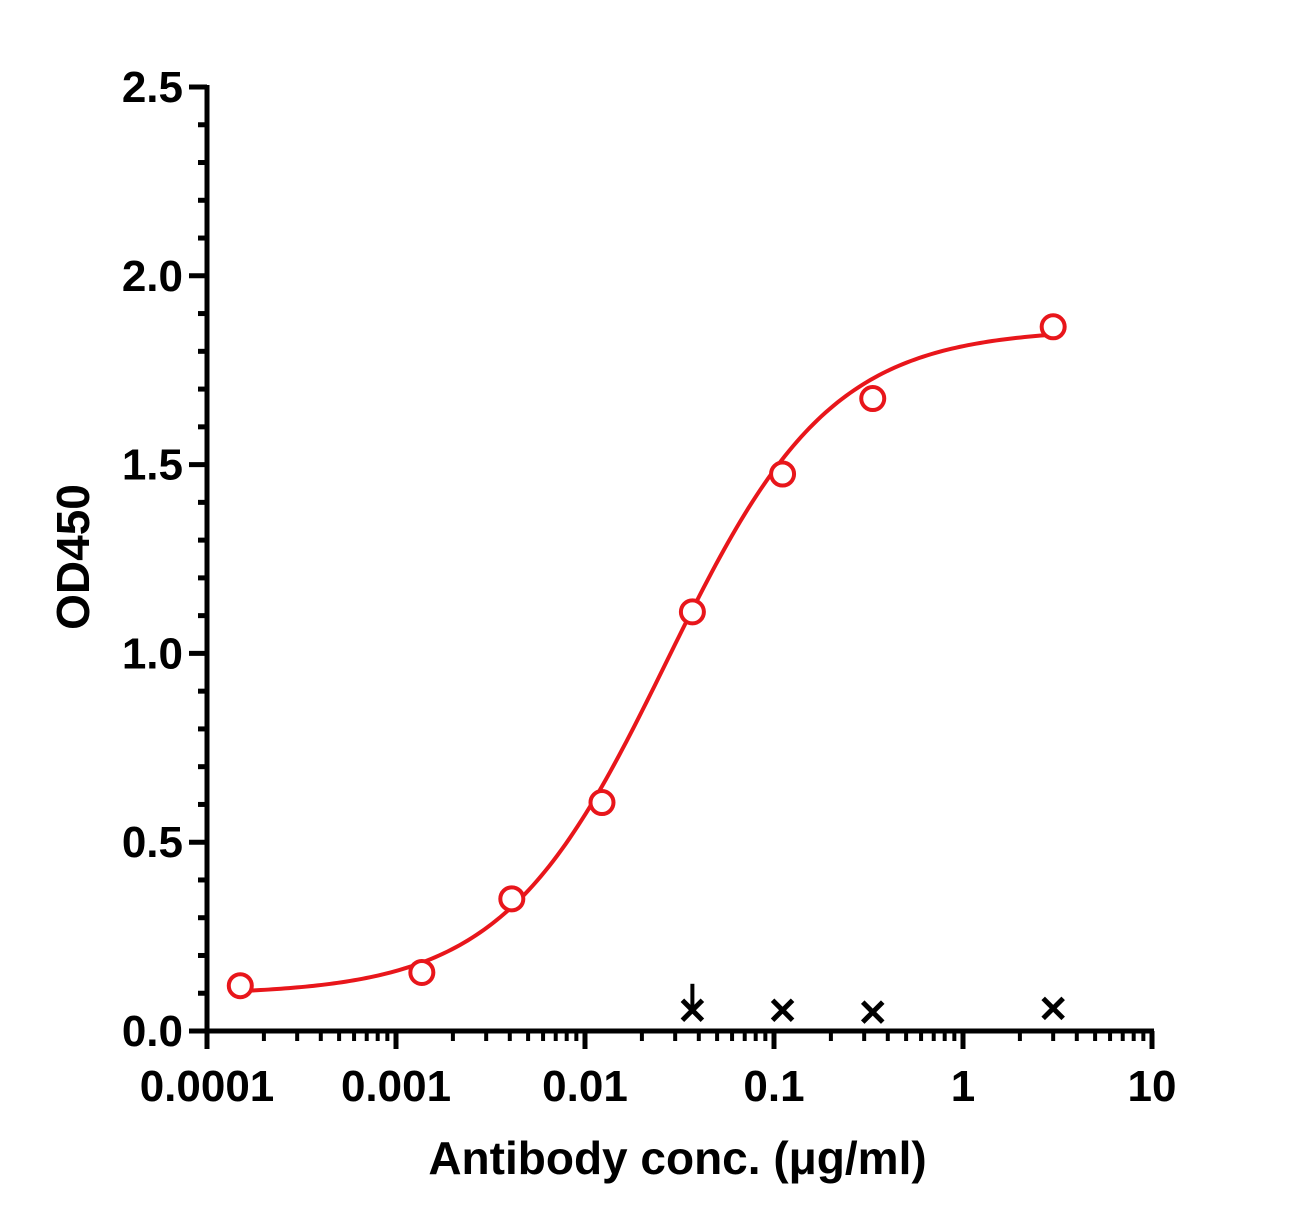  Describe the element at coordinates (152, 842) in the screenshot. I see `y-tick-label: 0.5` at that location.